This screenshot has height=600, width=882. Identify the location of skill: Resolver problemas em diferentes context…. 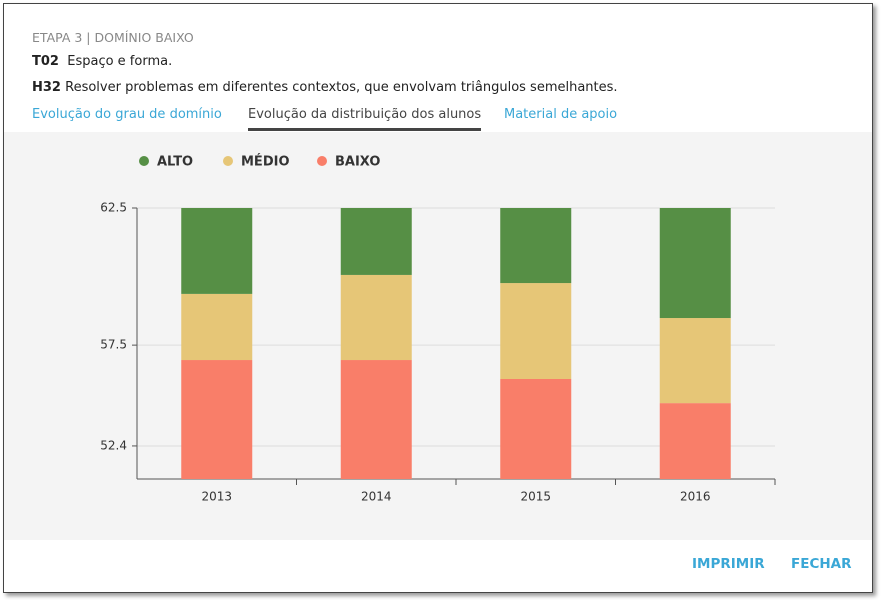
(341, 87).